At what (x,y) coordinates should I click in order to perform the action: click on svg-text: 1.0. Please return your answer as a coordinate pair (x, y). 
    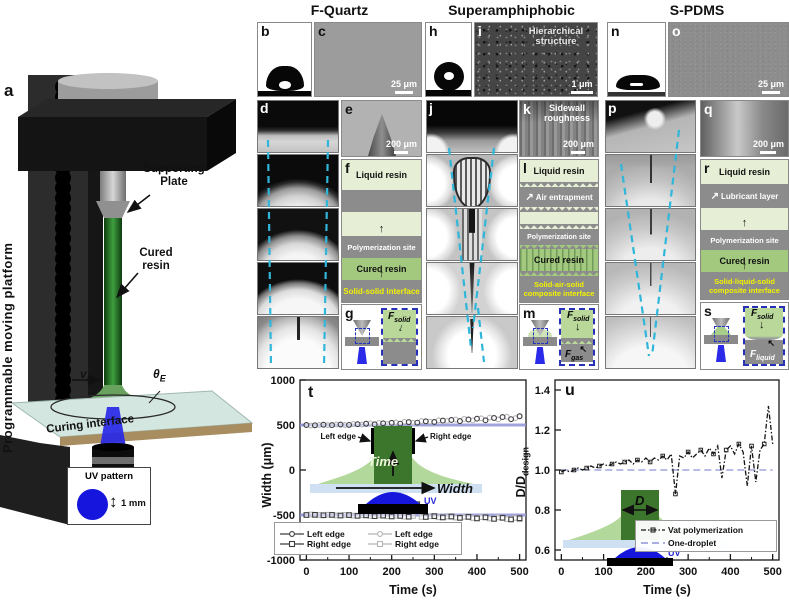
    Looking at the image, I should click on (542, 471).